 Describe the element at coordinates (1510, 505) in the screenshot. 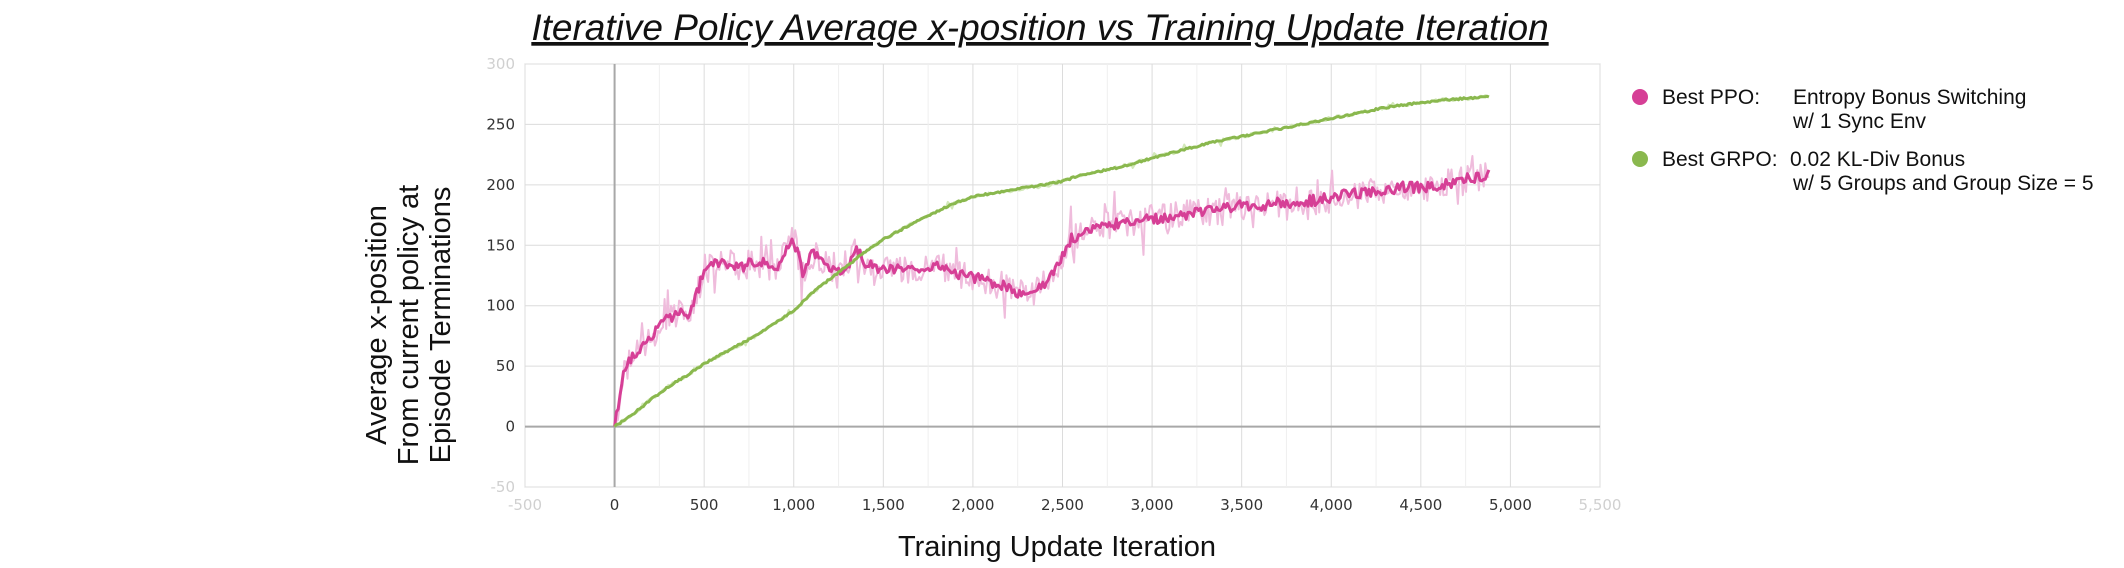

I see `x-tick-label: 5,000` at that location.